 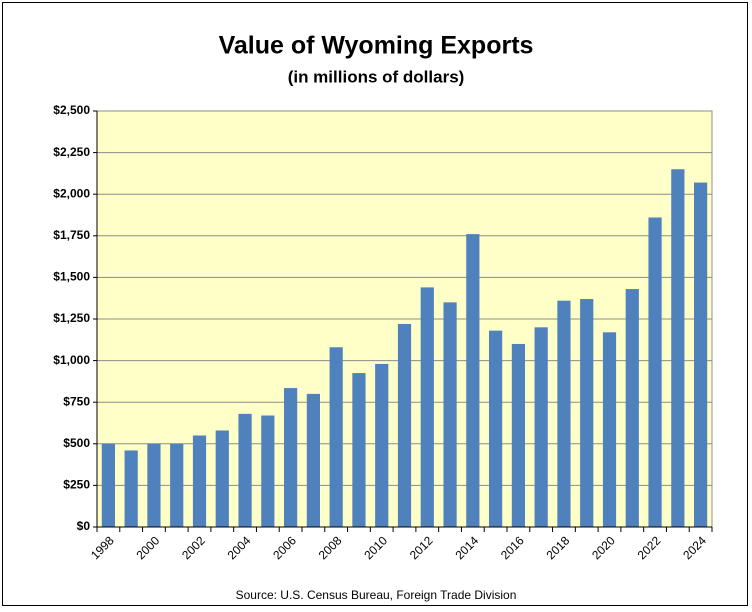 I want to click on y-tick-label: $2,500, so click(x=71, y=110).